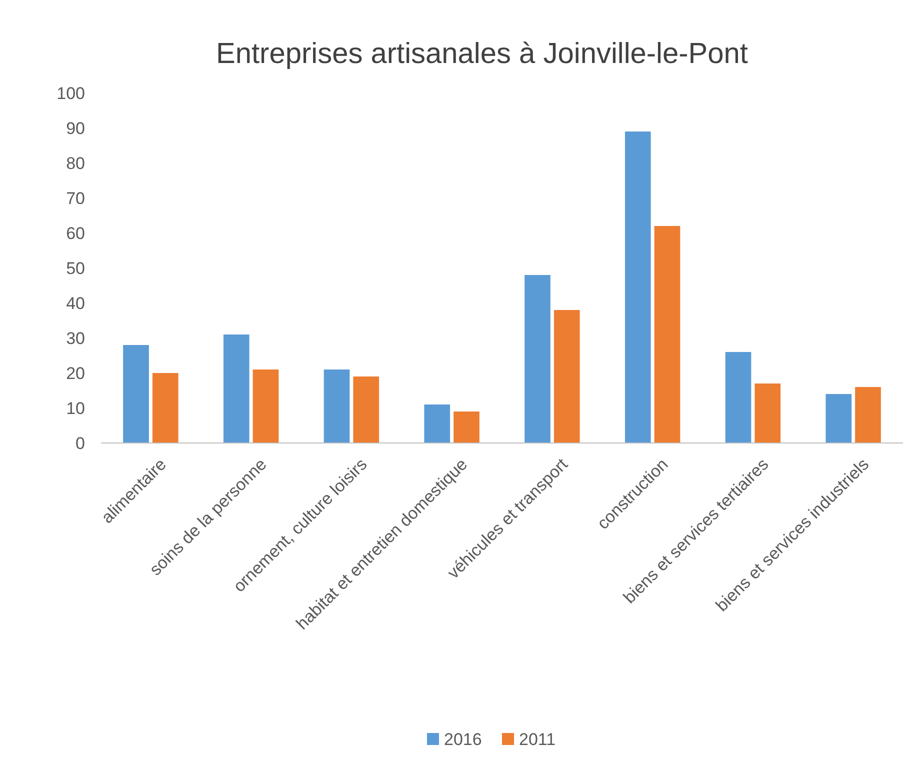 The width and height of the screenshot is (908, 763). I want to click on y-tick-label: 100, so click(70, 93).